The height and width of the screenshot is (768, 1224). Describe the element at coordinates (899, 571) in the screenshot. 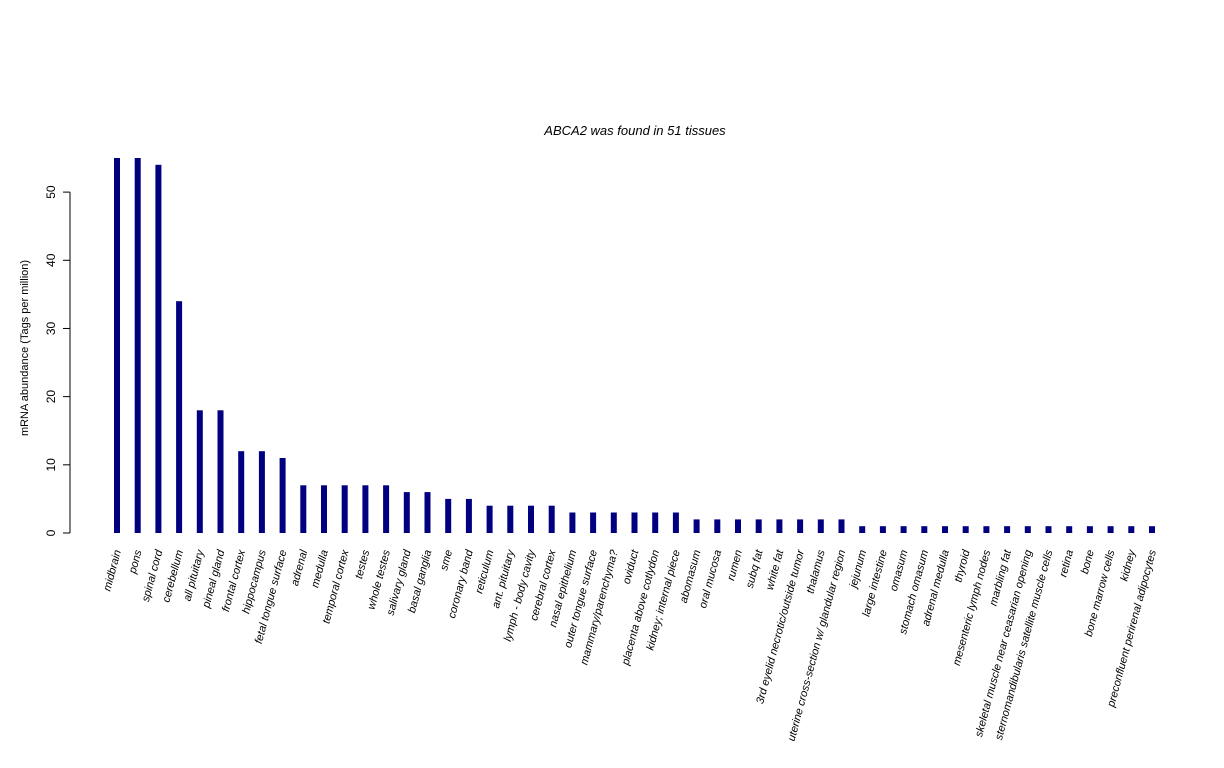

I see `x-tick-label: omasum` at that location.